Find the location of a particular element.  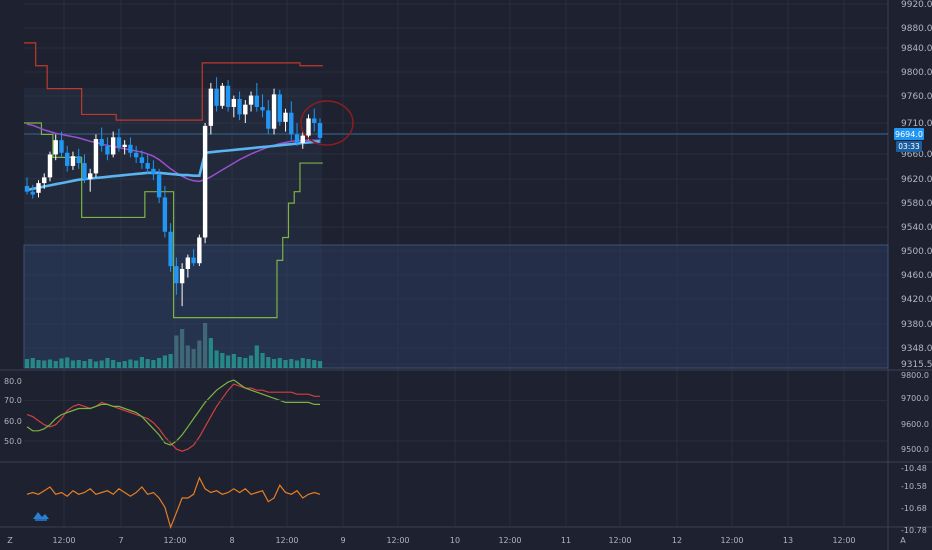

annotation-circle is located at coordinates (327, 123).